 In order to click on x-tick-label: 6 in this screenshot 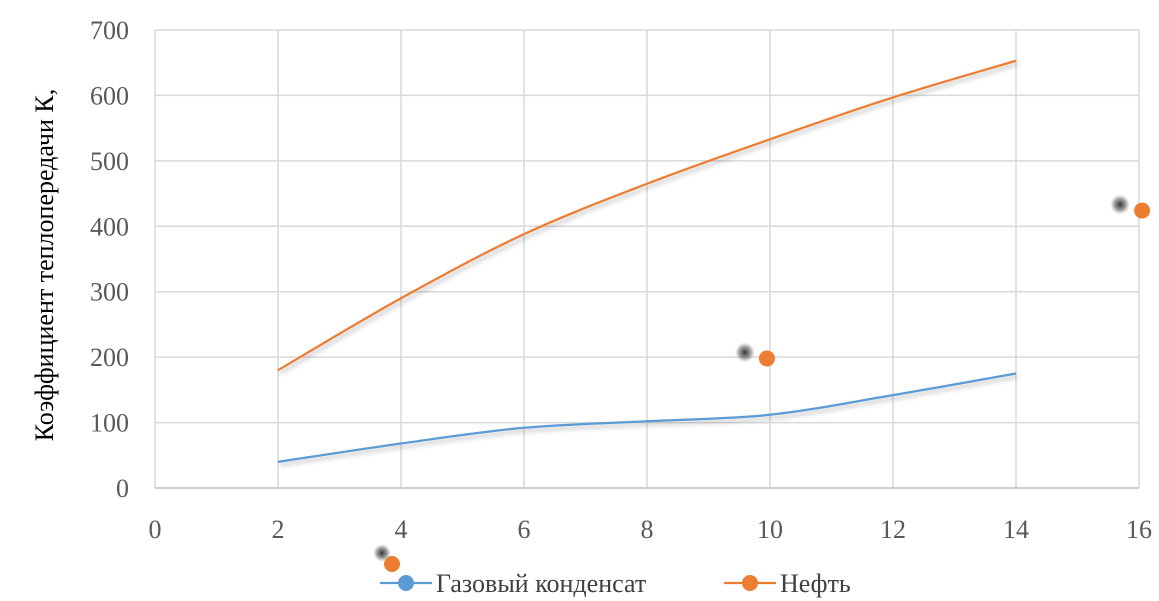, I will do `click(524, 529)`.